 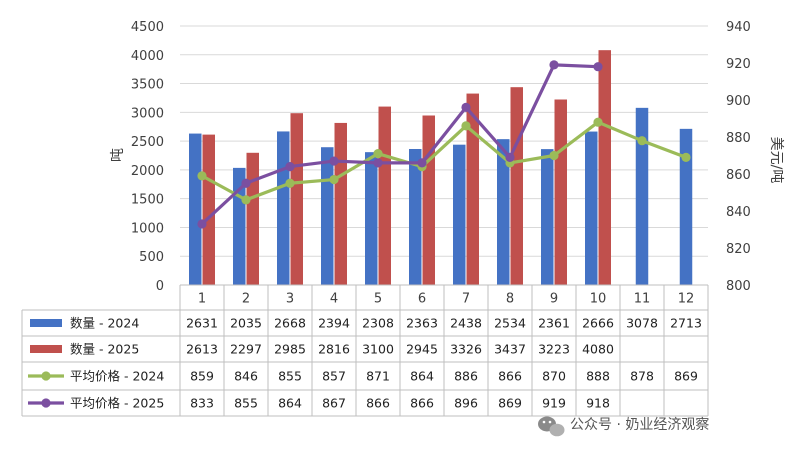 I want to click on left-tick-label: 3500, so click(x=147, y=85).